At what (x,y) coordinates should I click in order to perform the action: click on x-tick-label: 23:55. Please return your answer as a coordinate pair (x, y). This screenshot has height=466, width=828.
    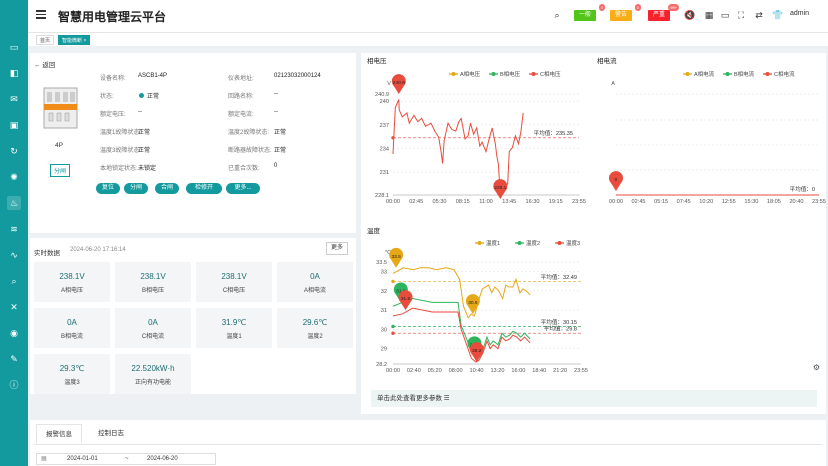
    Looking at the image, I should click on (819, 202).